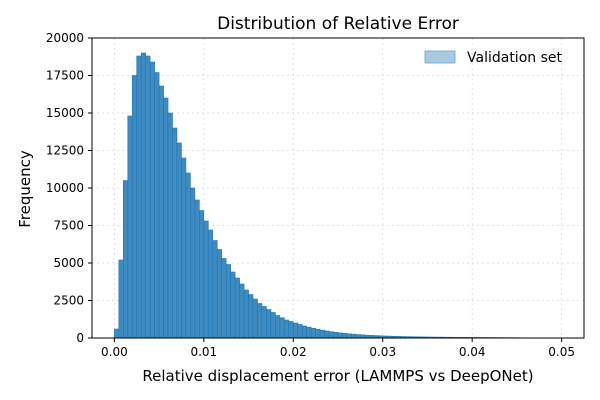 The height and width of the screenshot is (400, 600). I want to click on chart-title: Distribution of Relative Error, so click(338, 24).